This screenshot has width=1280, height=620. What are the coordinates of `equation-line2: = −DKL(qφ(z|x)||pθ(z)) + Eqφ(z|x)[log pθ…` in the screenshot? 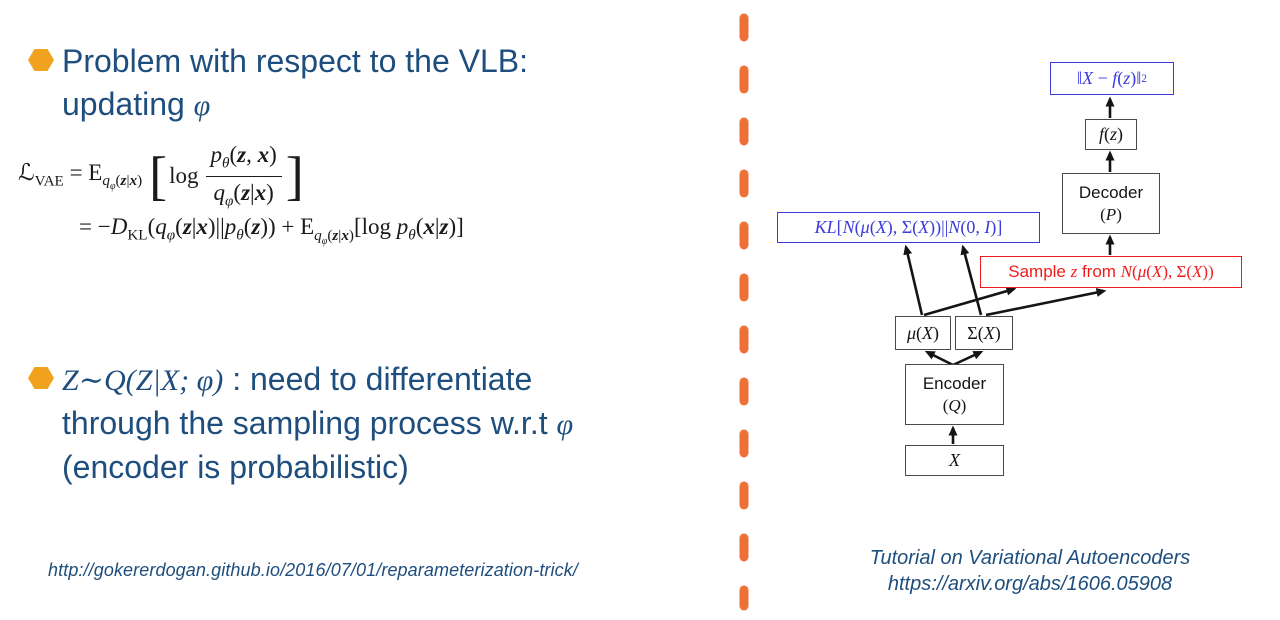 It's located at (271, 230).